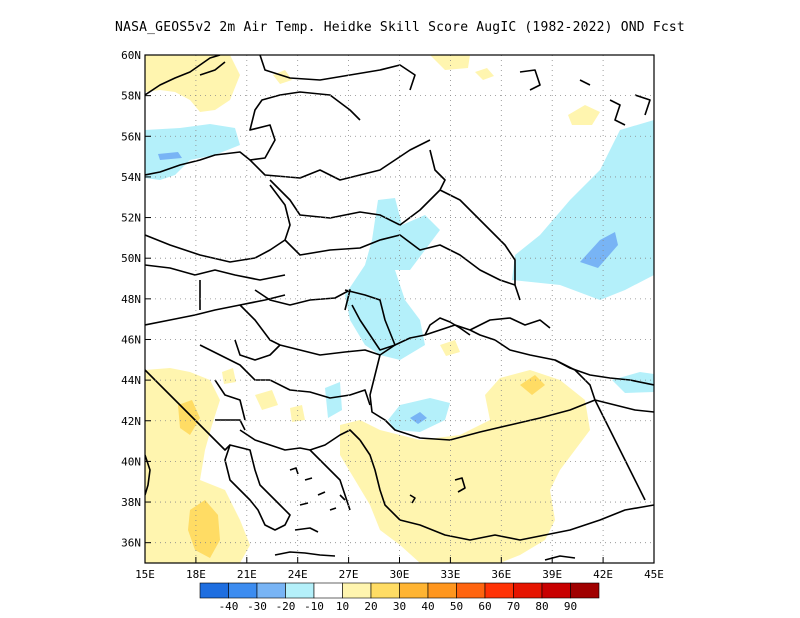  Describe the element at coordinates (501, 574) in the screenshot. I see `x-tick-label: 36E` at that location.